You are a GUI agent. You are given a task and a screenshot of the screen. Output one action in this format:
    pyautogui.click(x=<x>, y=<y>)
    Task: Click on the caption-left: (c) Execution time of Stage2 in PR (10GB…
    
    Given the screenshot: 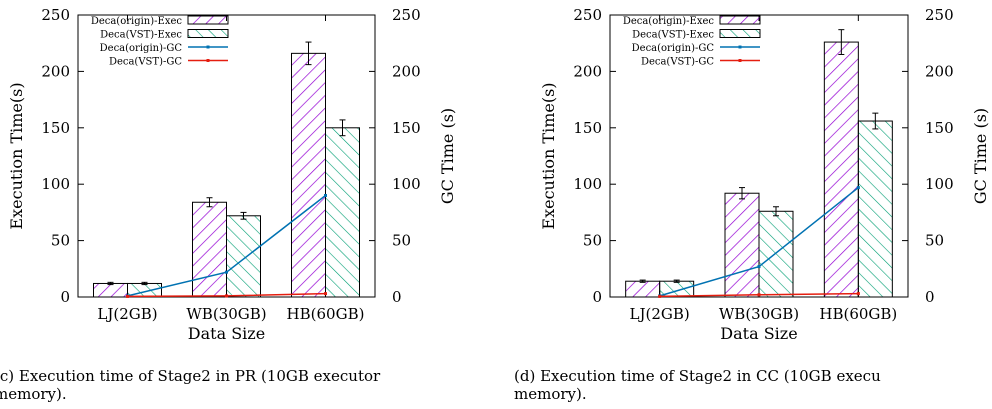 What is the action you would take?
    pyautogui.click(x=190, y=385)
    